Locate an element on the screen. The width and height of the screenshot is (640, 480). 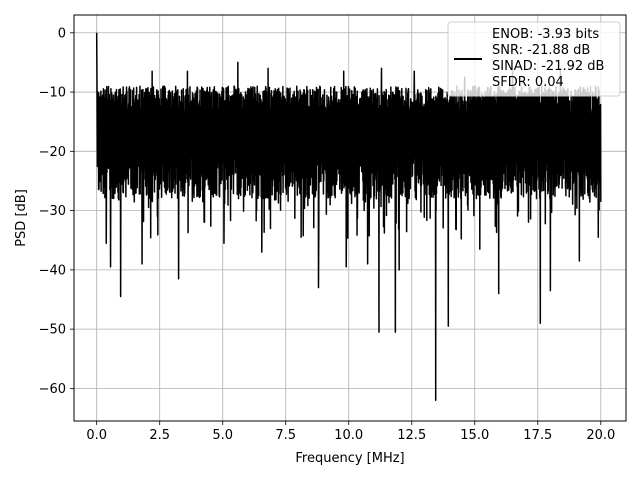
legend-box is located at coordinates (534, 59).